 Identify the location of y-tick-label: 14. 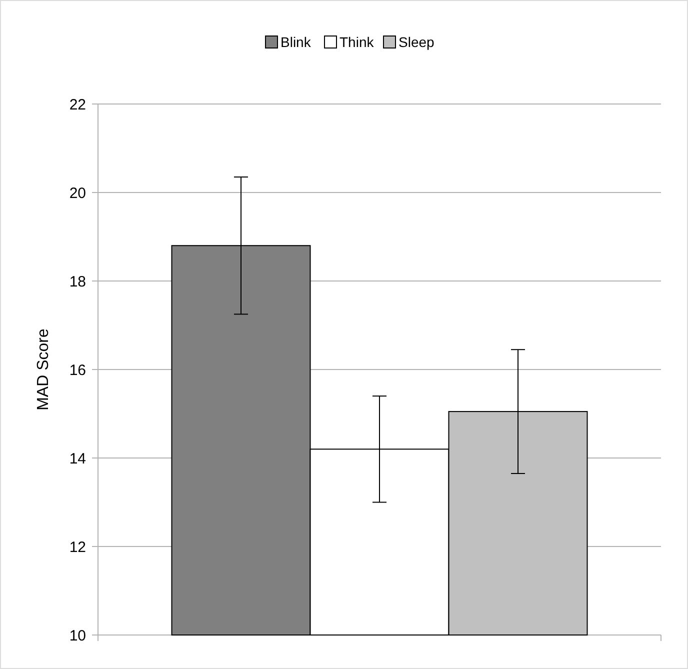
(77, 459).